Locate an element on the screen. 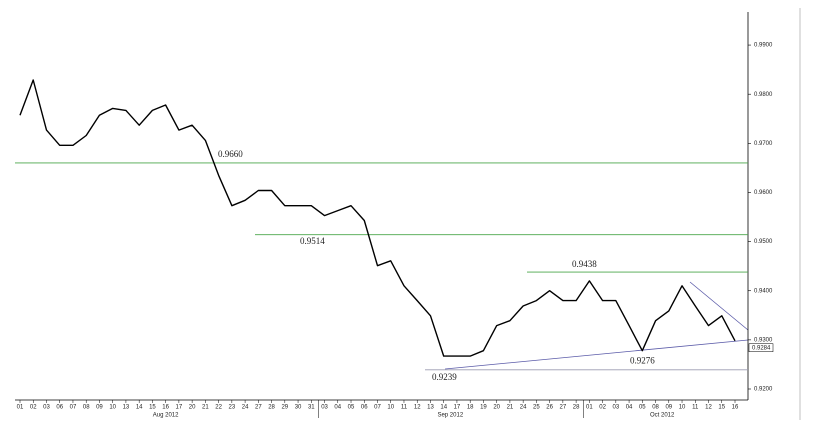 Image resolution: width=816 pixels, height=429 pixels. y-tick-label: 0.9900 is located at coordinates (763, 46).